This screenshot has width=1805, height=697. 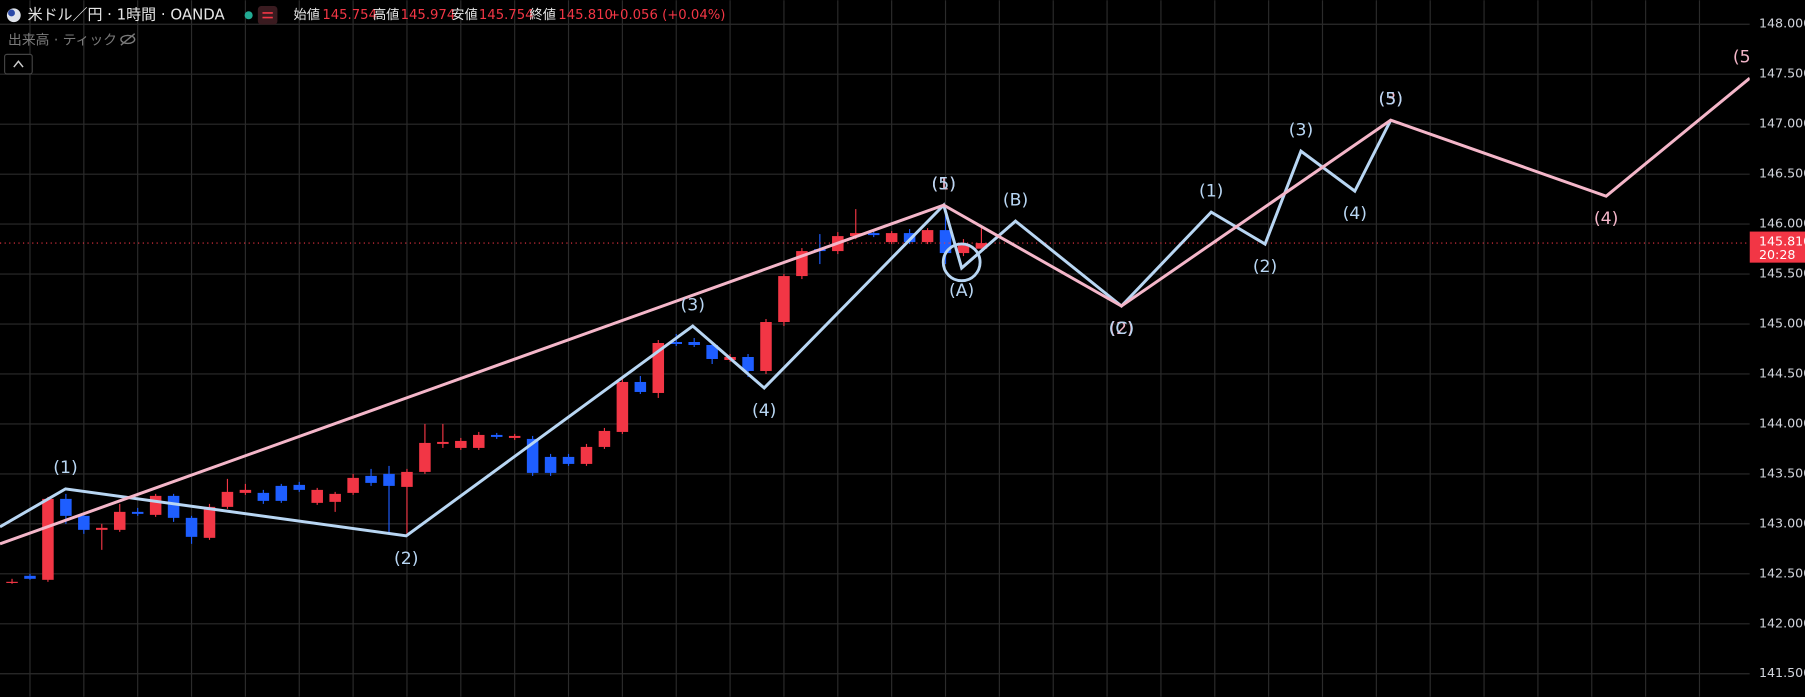 What do you see at coordinates (1777, 254) in the screenshot?
I see `price-tag-countdown: 20:28` at bounding box center [1777, 254].